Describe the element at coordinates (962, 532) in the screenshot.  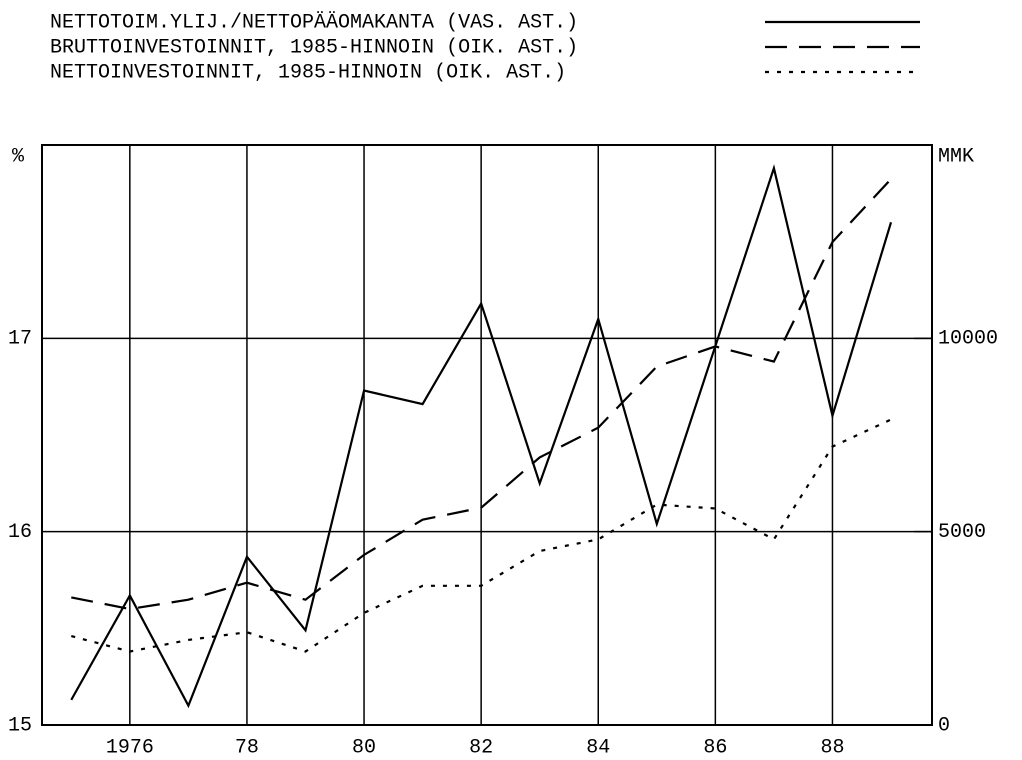
I see `y2-tick-label: 5000` at that location.